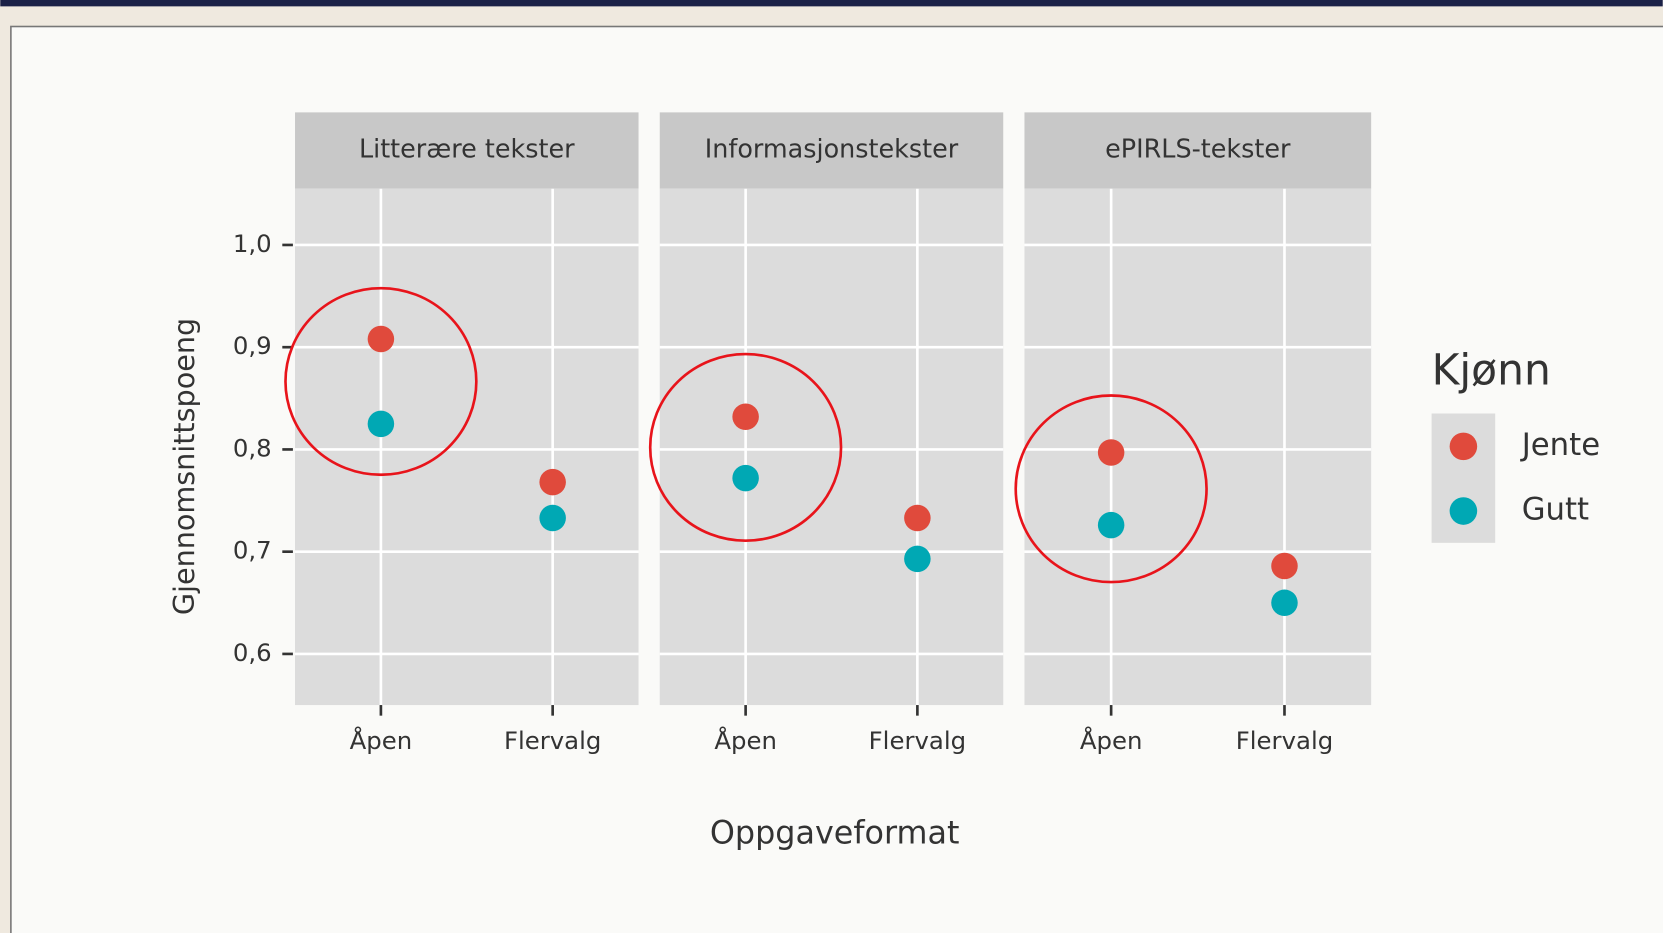 This screenshot has width=1663, height=933. I want to click on facet-title: Informasjonstekster, so click(832, 149).